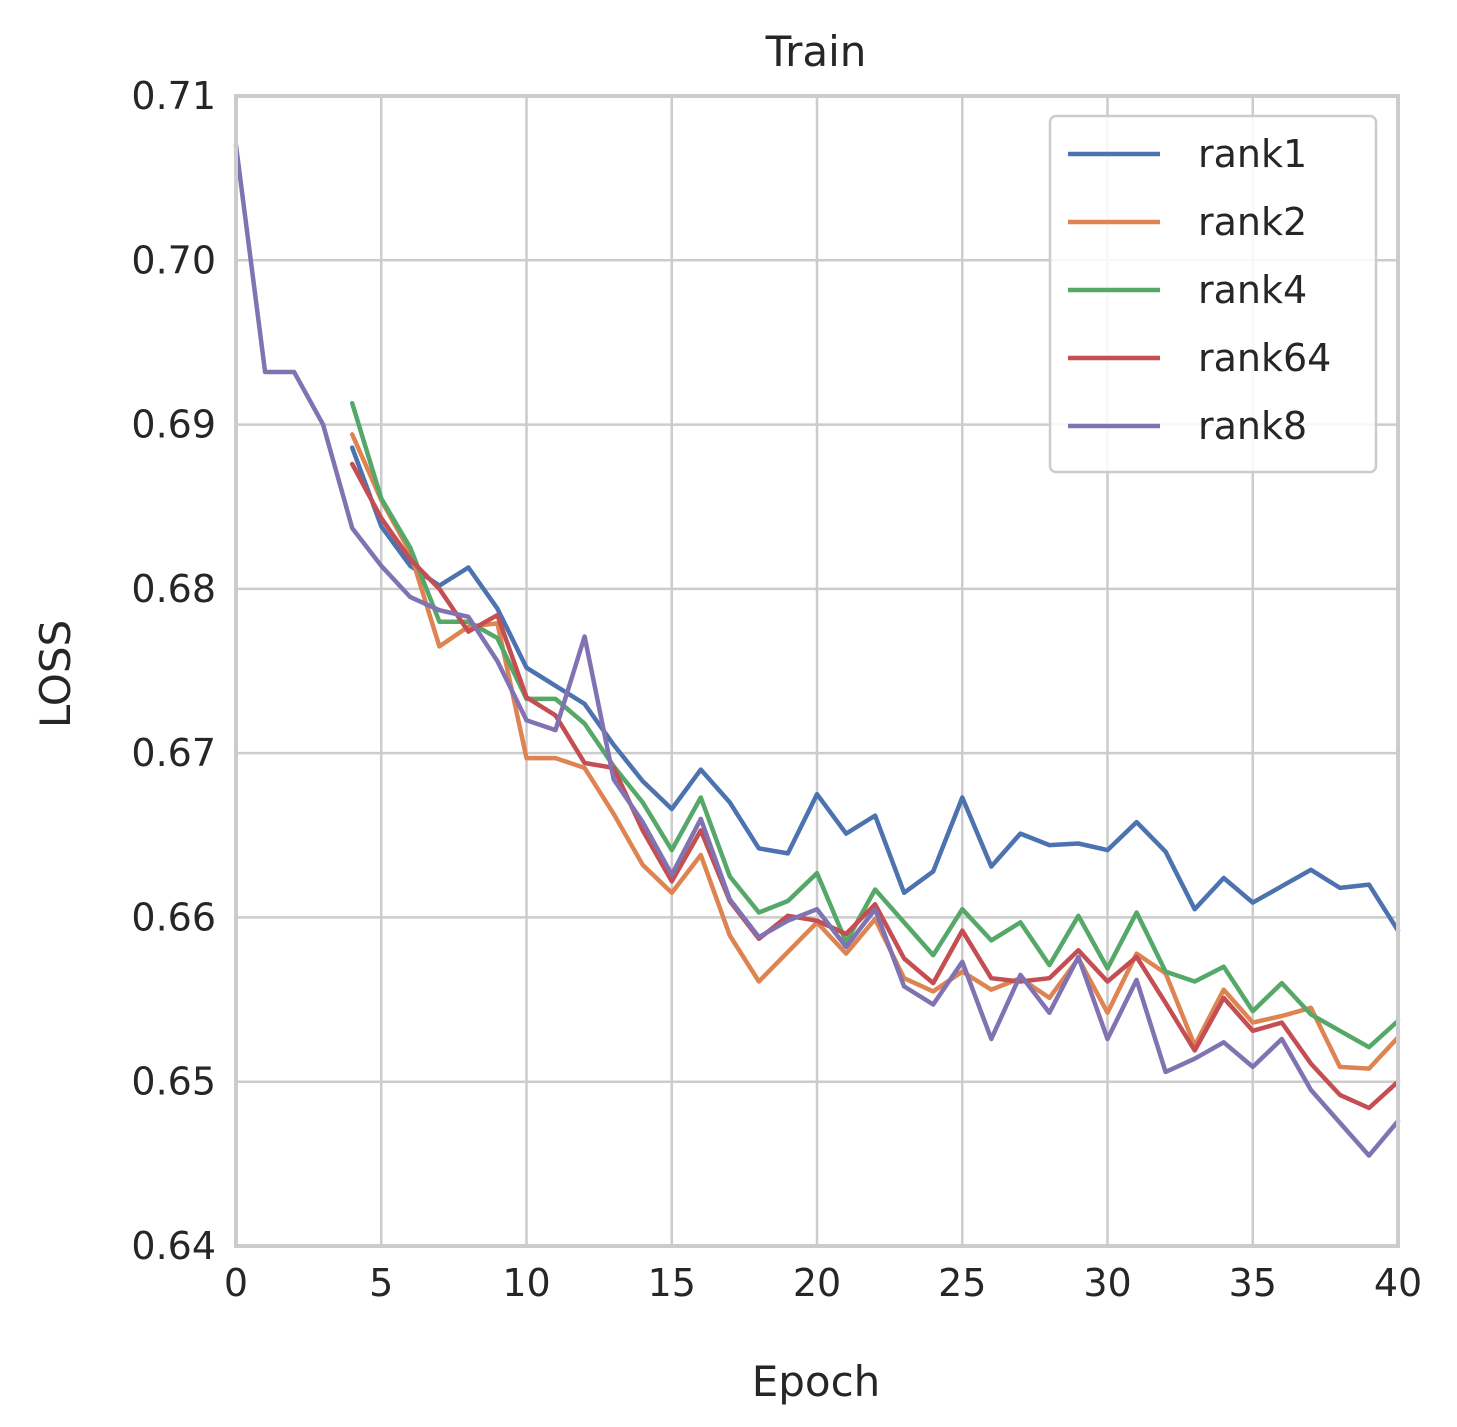 Image resolution: width=1457 pixels, height=1427 pixels. I want to click on y-tick-label: 0.65, so click(173, 1082).